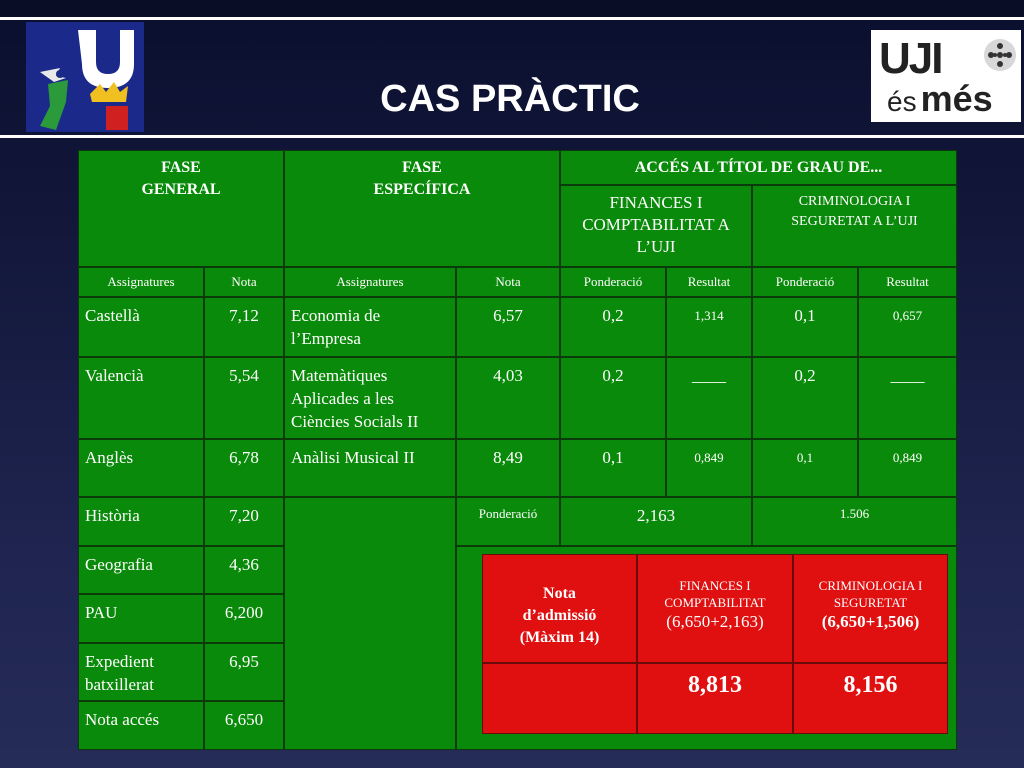  I want to click on header-finances: FINANCES I COMPTABILITAT A L’UJI, so click(656, 226).